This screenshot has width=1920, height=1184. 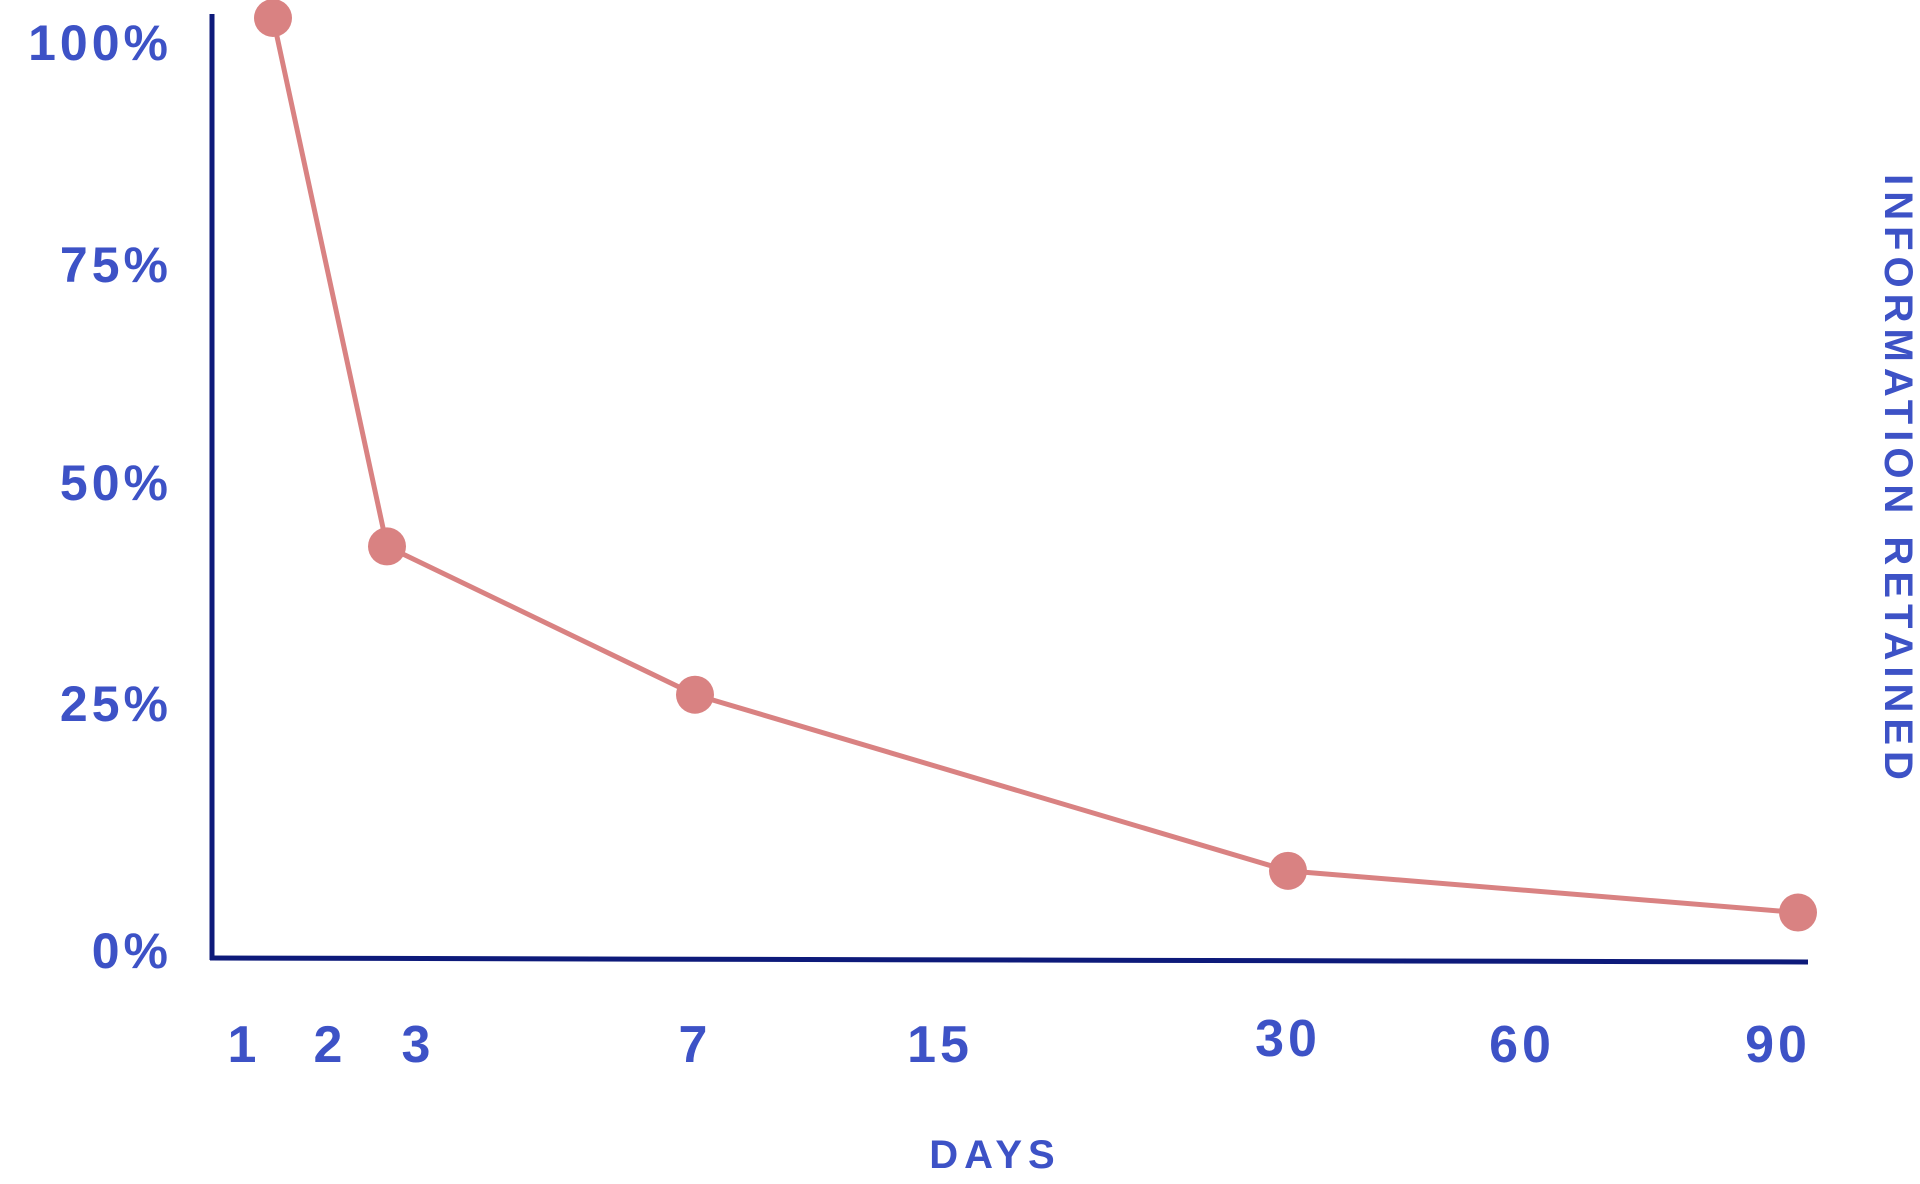 I want to click on x-tick-label: 30, so click(x=1288, y=1039).